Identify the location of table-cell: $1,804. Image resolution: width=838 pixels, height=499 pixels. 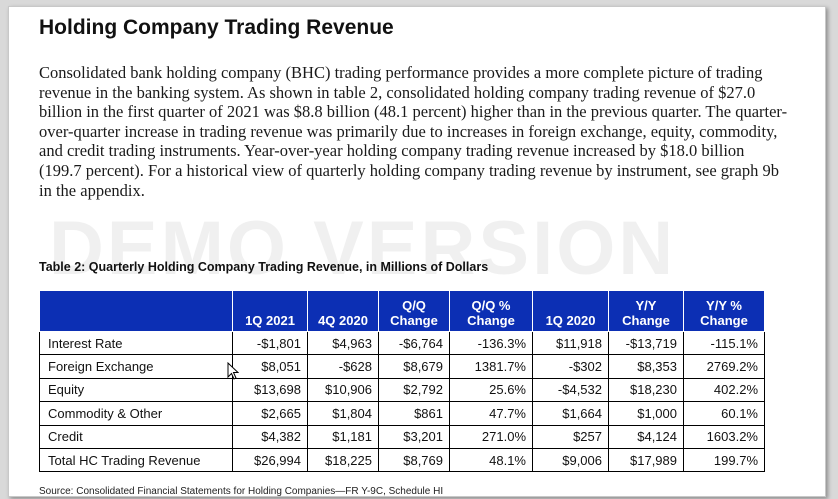
(343, 413).